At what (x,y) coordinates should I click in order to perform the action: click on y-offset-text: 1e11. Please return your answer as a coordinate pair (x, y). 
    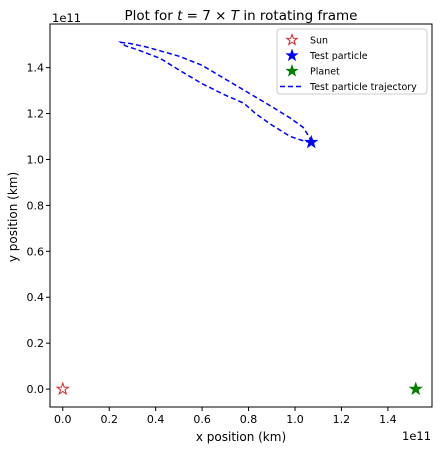
    Looking at the image, I should click on (66, 18).